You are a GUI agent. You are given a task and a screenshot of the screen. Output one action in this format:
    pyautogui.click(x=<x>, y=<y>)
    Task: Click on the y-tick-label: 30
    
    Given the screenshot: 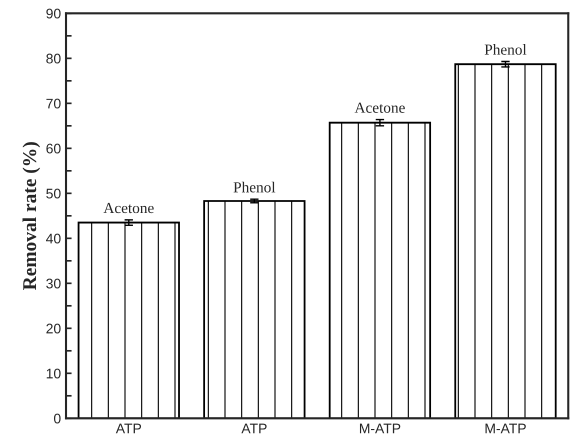 What is the action you would take?
    pyautogui.click(x=53, y=283)
    